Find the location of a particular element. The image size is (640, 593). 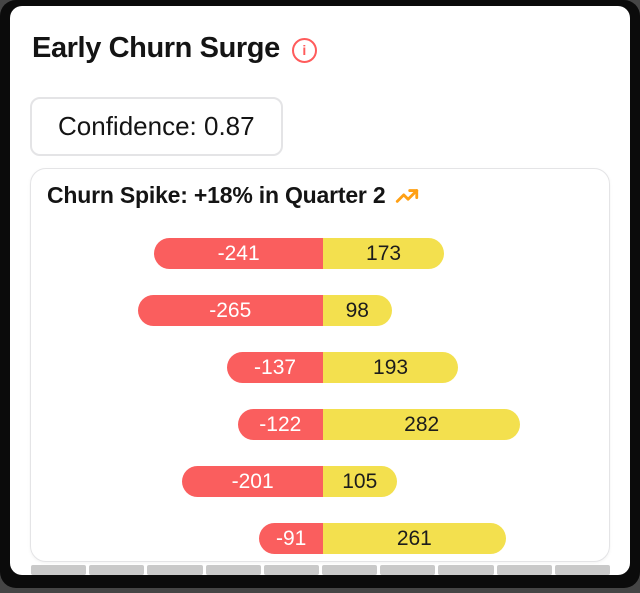

bar-row: -201 105 is located at coordinates (320, 481).